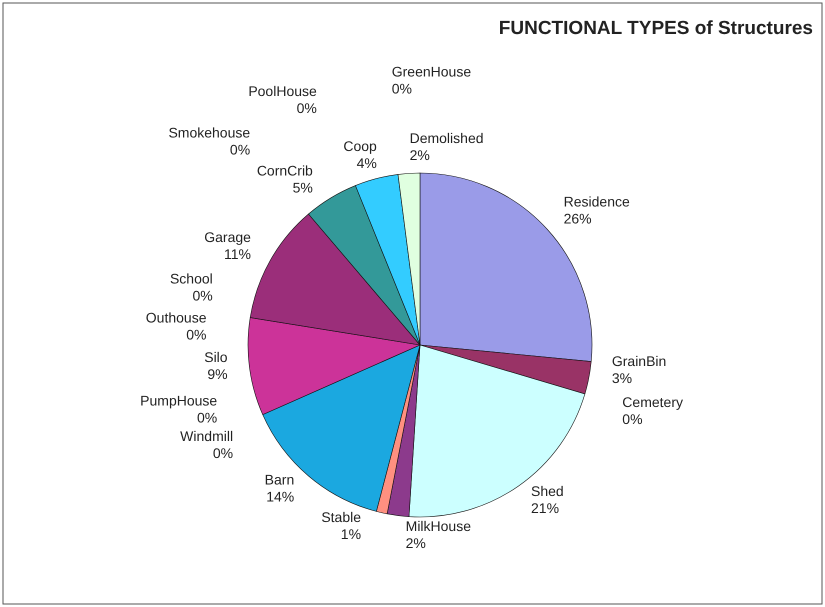 The height and width of the screenshot is (607, 825). What do you see at coordinates (351, 534) in the screenshot?
I see `data-label: 1%` at bounding box center [351, 534].